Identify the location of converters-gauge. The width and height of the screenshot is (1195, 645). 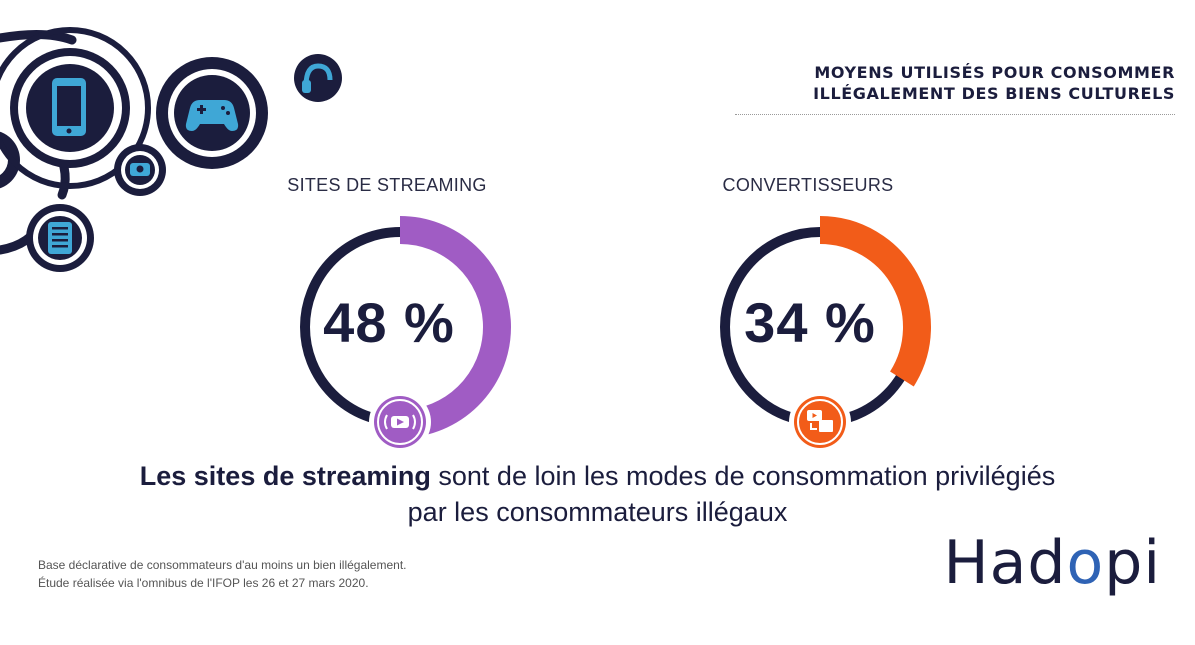
(825, 334).